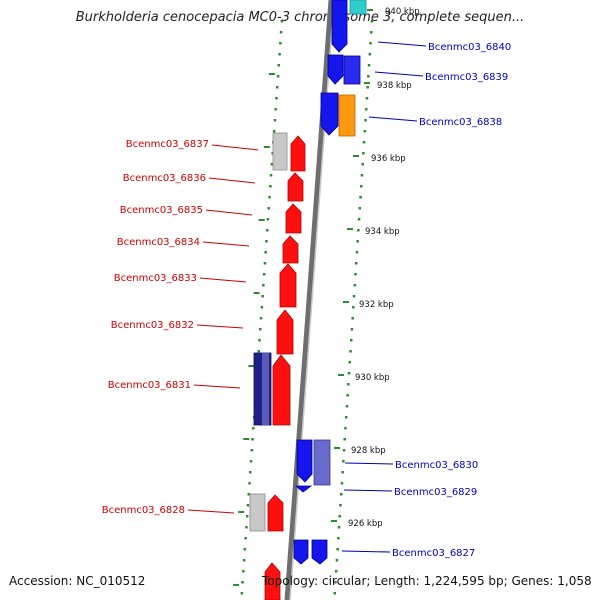 The image size is (600, 600). Describe the element at coordinates (158, 242) in the screenshot. I see `gene-label-6834: Bcenmc03_6834` at that location.